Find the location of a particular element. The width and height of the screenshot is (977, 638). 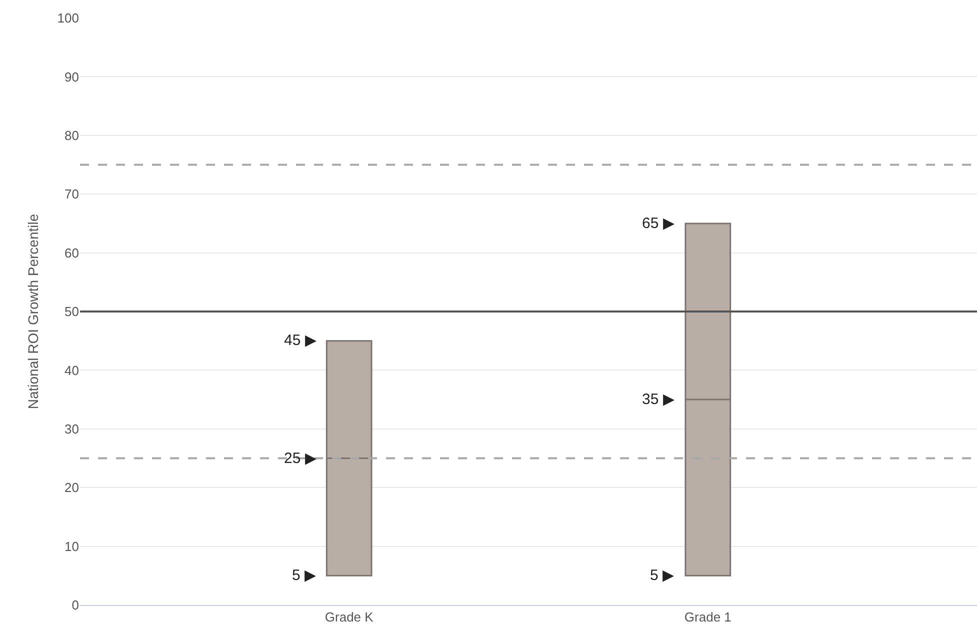

x-tick-label: Grade 1 is located at coordinates (708, 617).